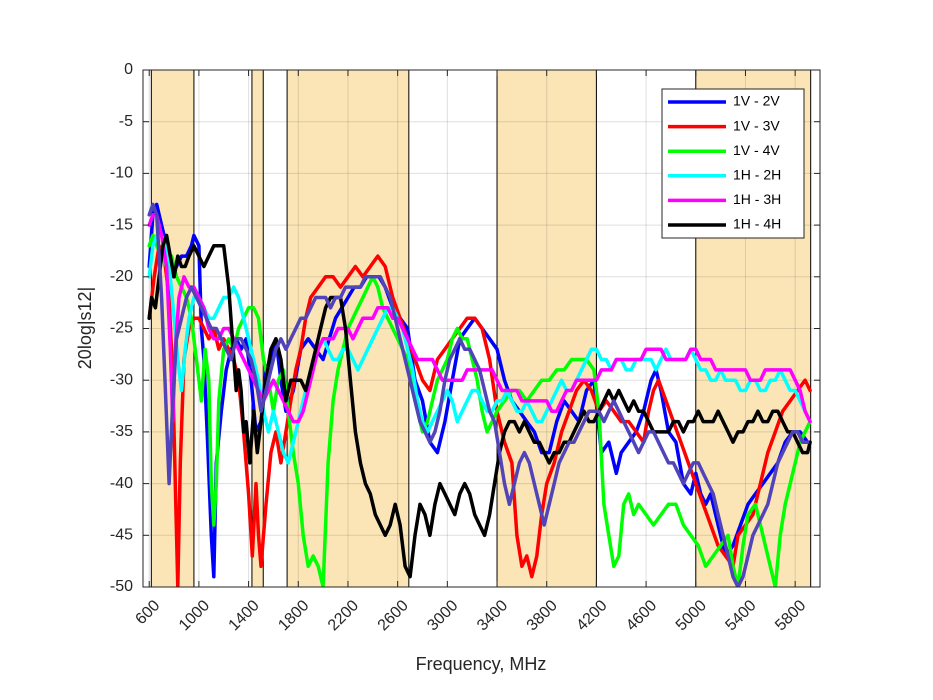 This screenshot has width=933, height=700. What do you see at coordinates (756, 101) in the screenshot?
I see `legend-label-1: 1V - 2V` at bounding box center [756, 101].